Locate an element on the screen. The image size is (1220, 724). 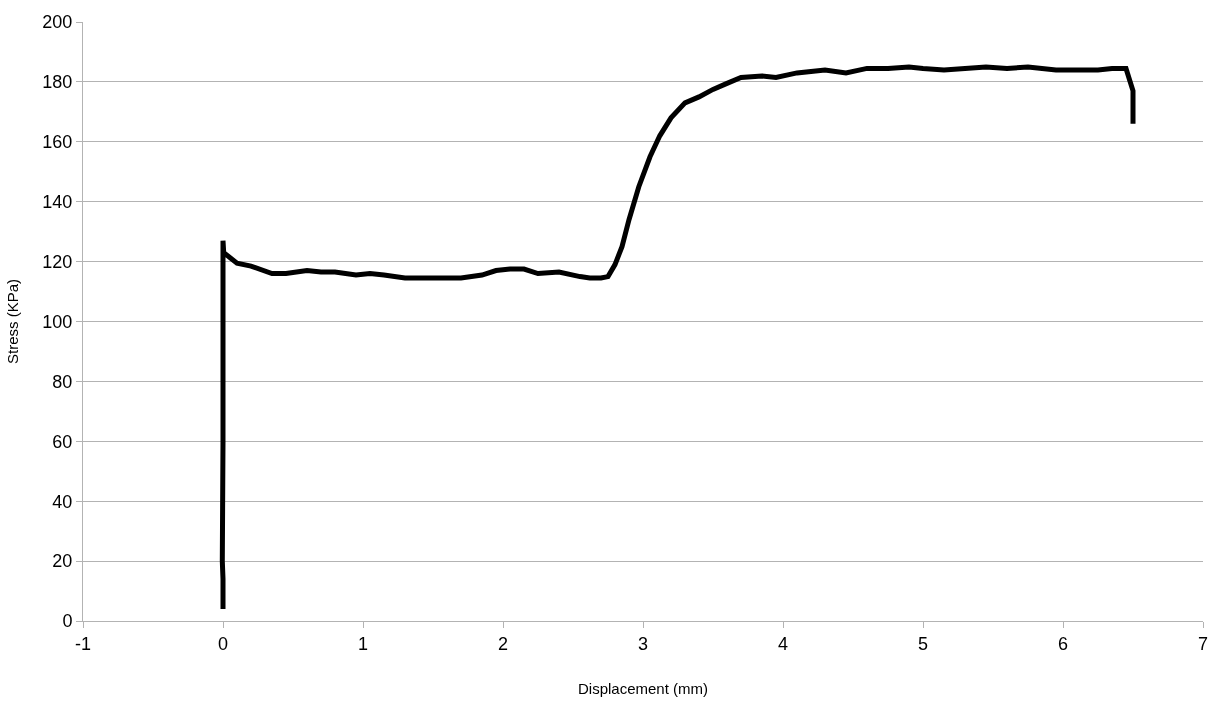
y-tick-label: 160 is located at coordinates (57, 142).